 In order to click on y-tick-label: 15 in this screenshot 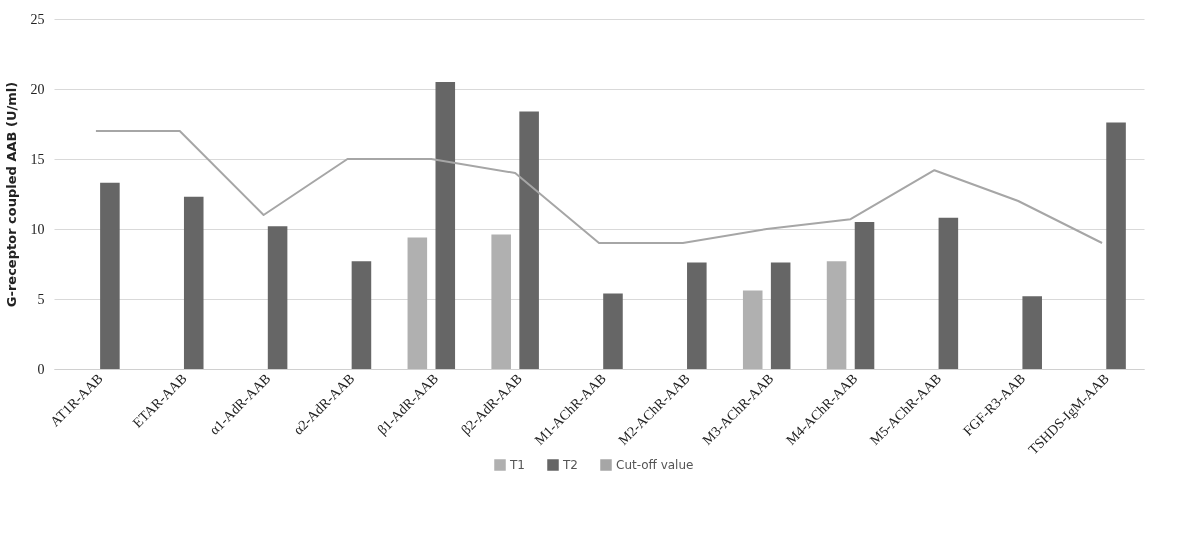, I will do `click(37, 159)`.